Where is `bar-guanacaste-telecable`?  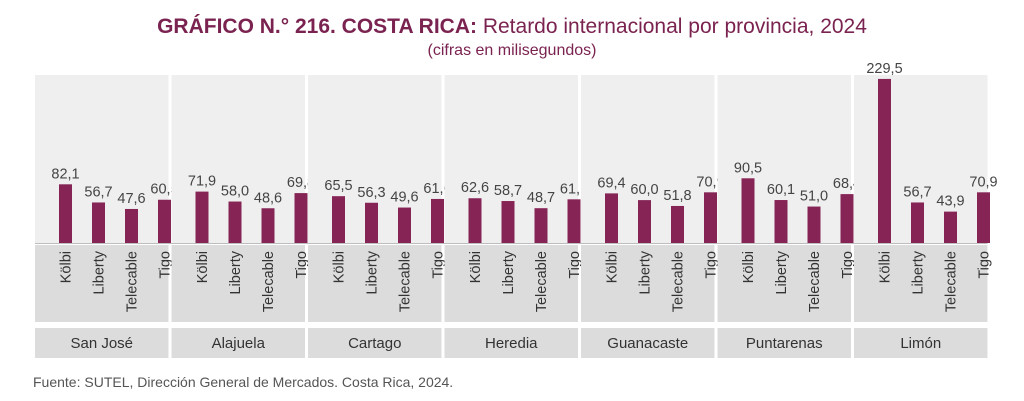 bar-guanacaste-telecable is located at coordinates (677, 224).